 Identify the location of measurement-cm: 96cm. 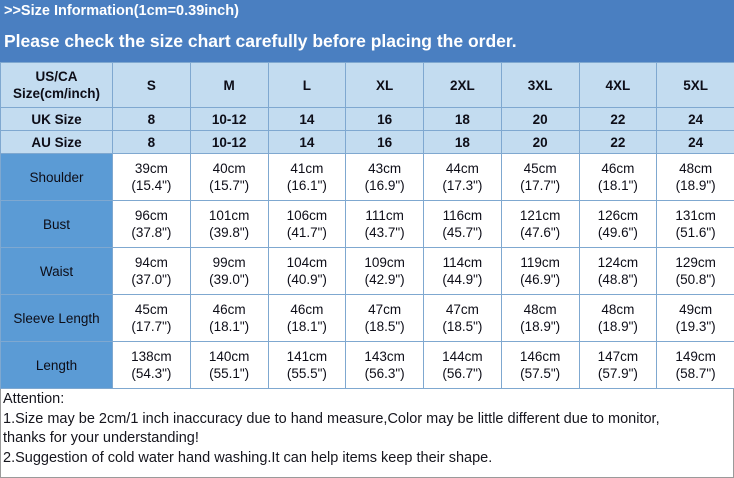
(151, 215).